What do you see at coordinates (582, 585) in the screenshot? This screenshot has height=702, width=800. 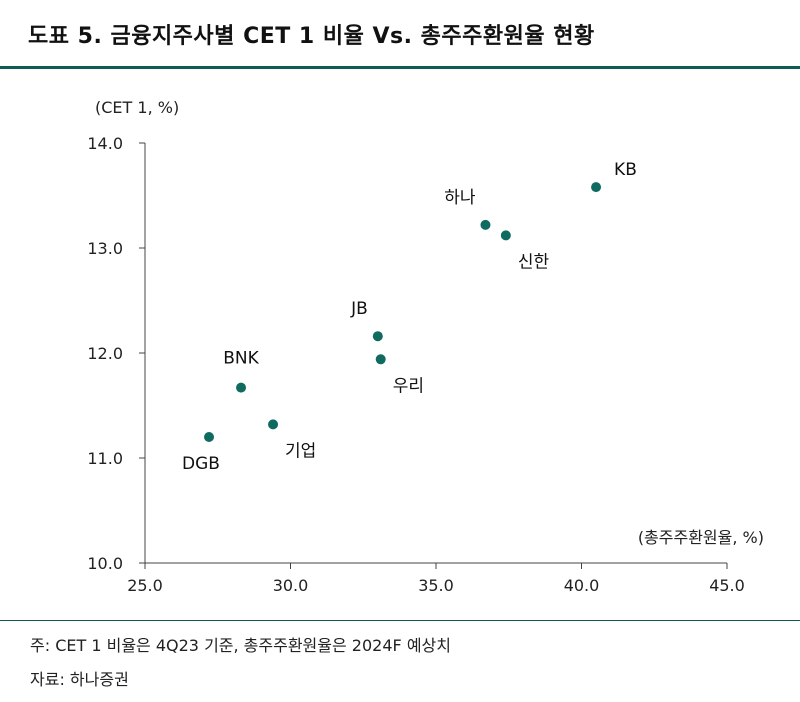 I see `x-tick-label: 40.0` at bounding box center [582, 585].